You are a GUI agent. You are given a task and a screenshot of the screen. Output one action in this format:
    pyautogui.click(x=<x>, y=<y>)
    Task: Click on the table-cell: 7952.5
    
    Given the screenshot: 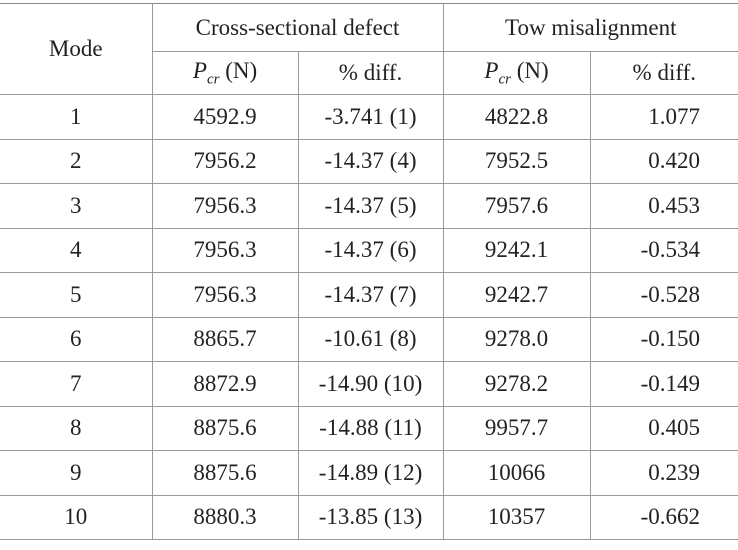 What is the action you would take?
    pyautogui.click(x=516, y=161)
    